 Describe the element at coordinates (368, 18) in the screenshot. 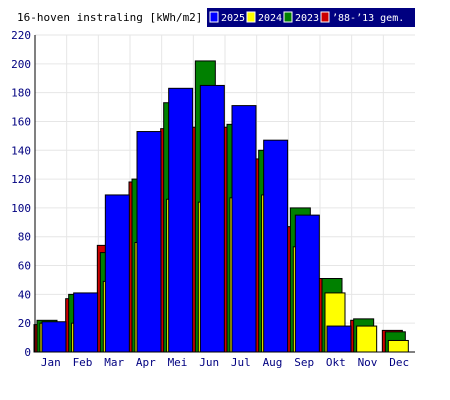

I see `legend-label: ’88-’13 gem.` at that location.